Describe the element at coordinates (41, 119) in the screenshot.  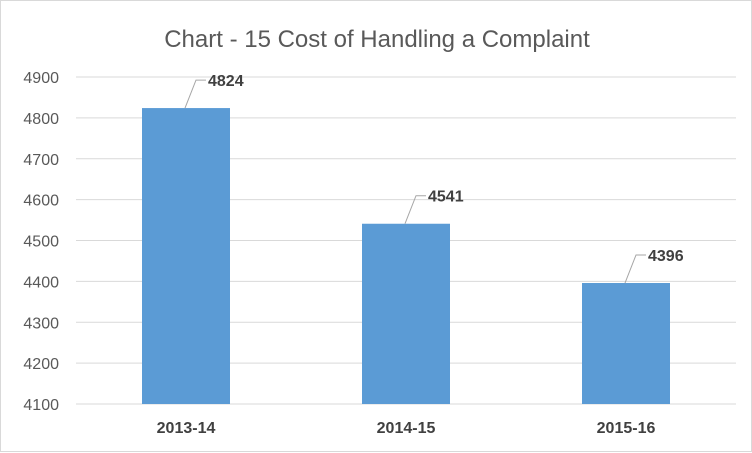
I see `y-tick-label: 4800` at that location.